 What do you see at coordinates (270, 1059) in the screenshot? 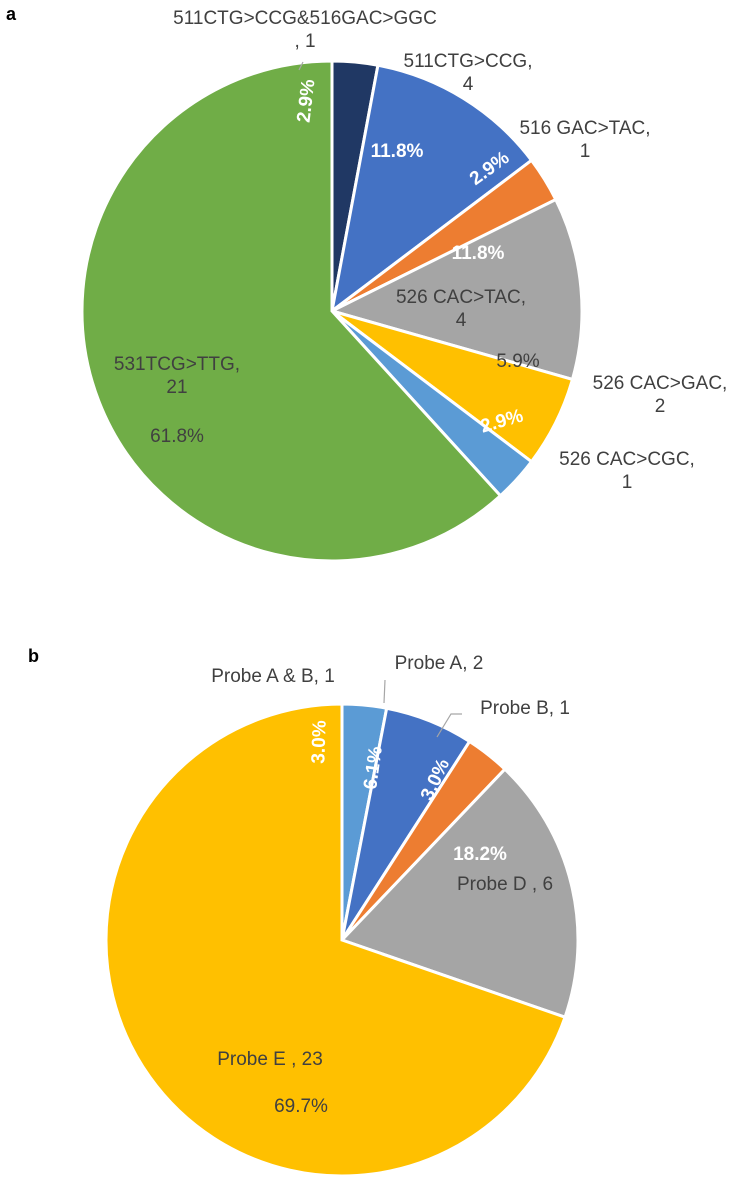
I see `category-label-probe-e: Probe E , 23` at bounding box center [270, 1059].